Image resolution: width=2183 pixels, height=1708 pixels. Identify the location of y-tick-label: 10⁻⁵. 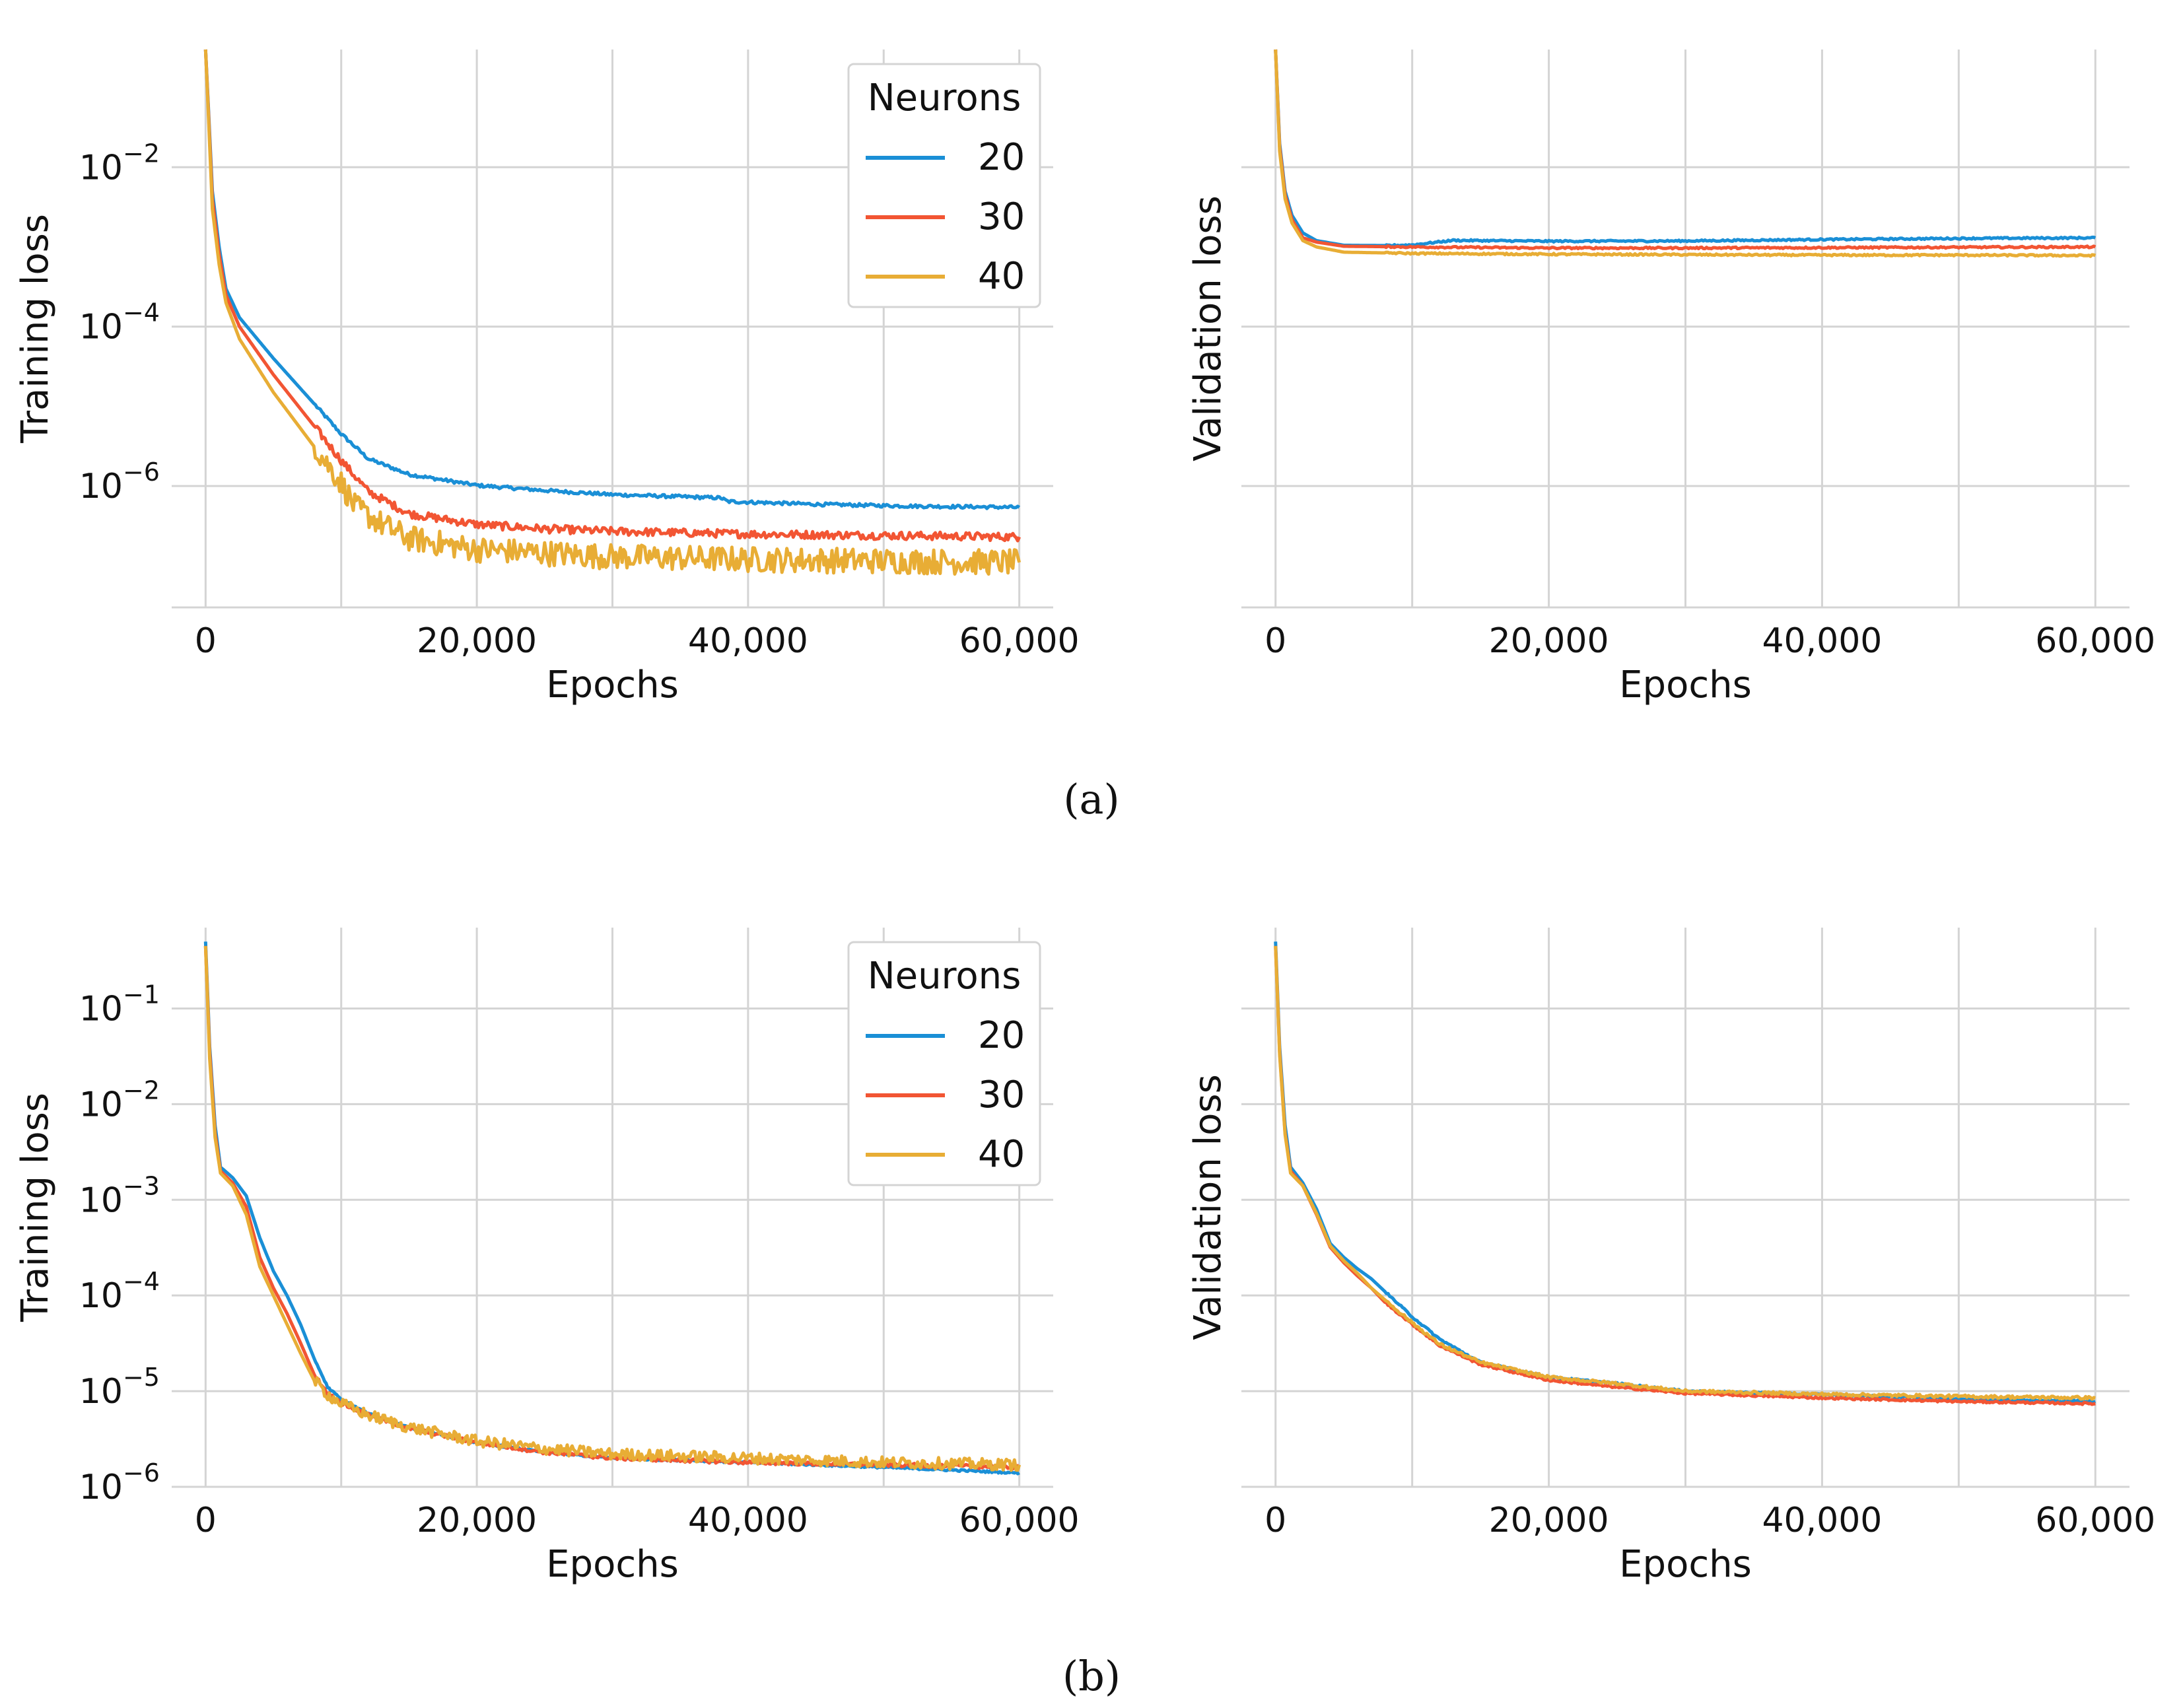
(119, 1387).